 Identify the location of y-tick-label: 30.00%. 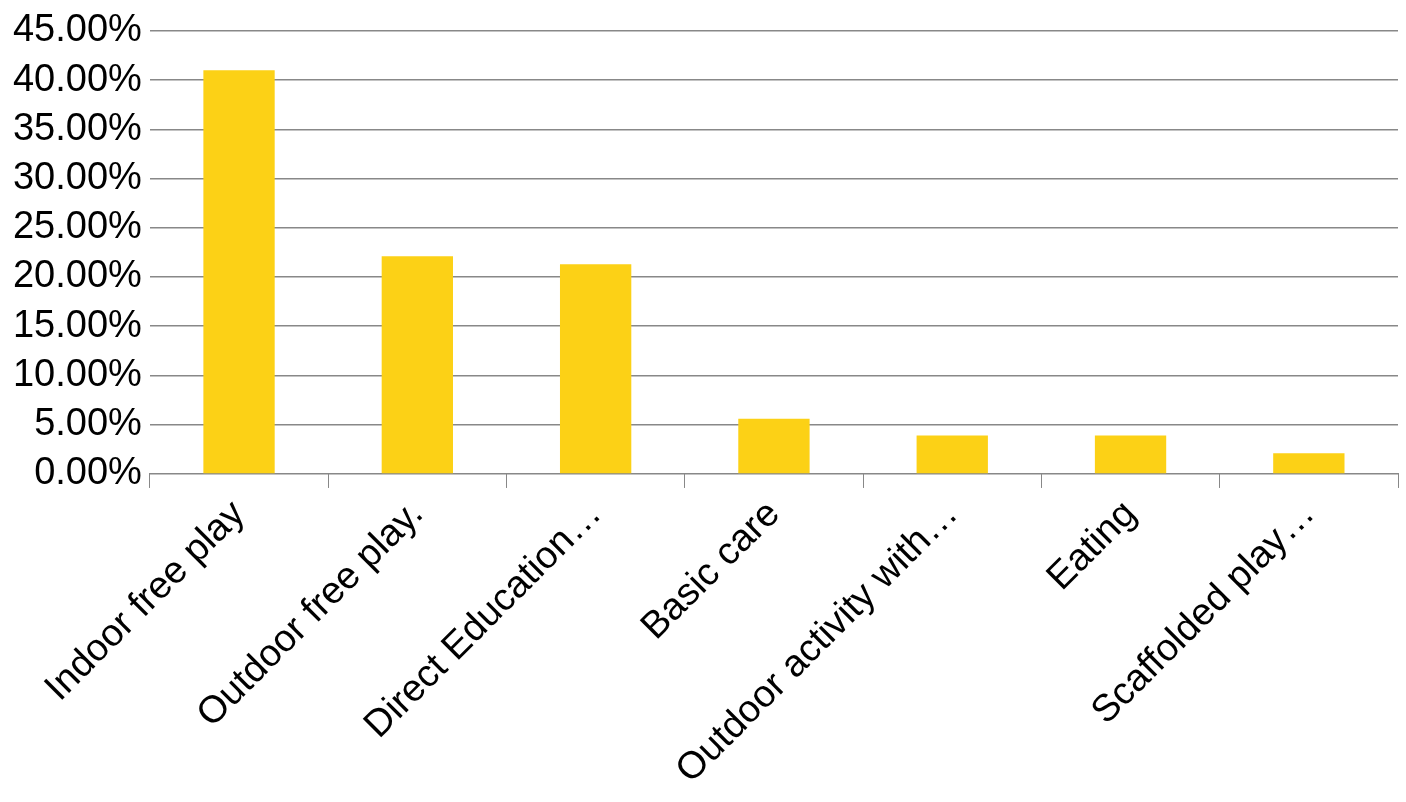
(77, 176).